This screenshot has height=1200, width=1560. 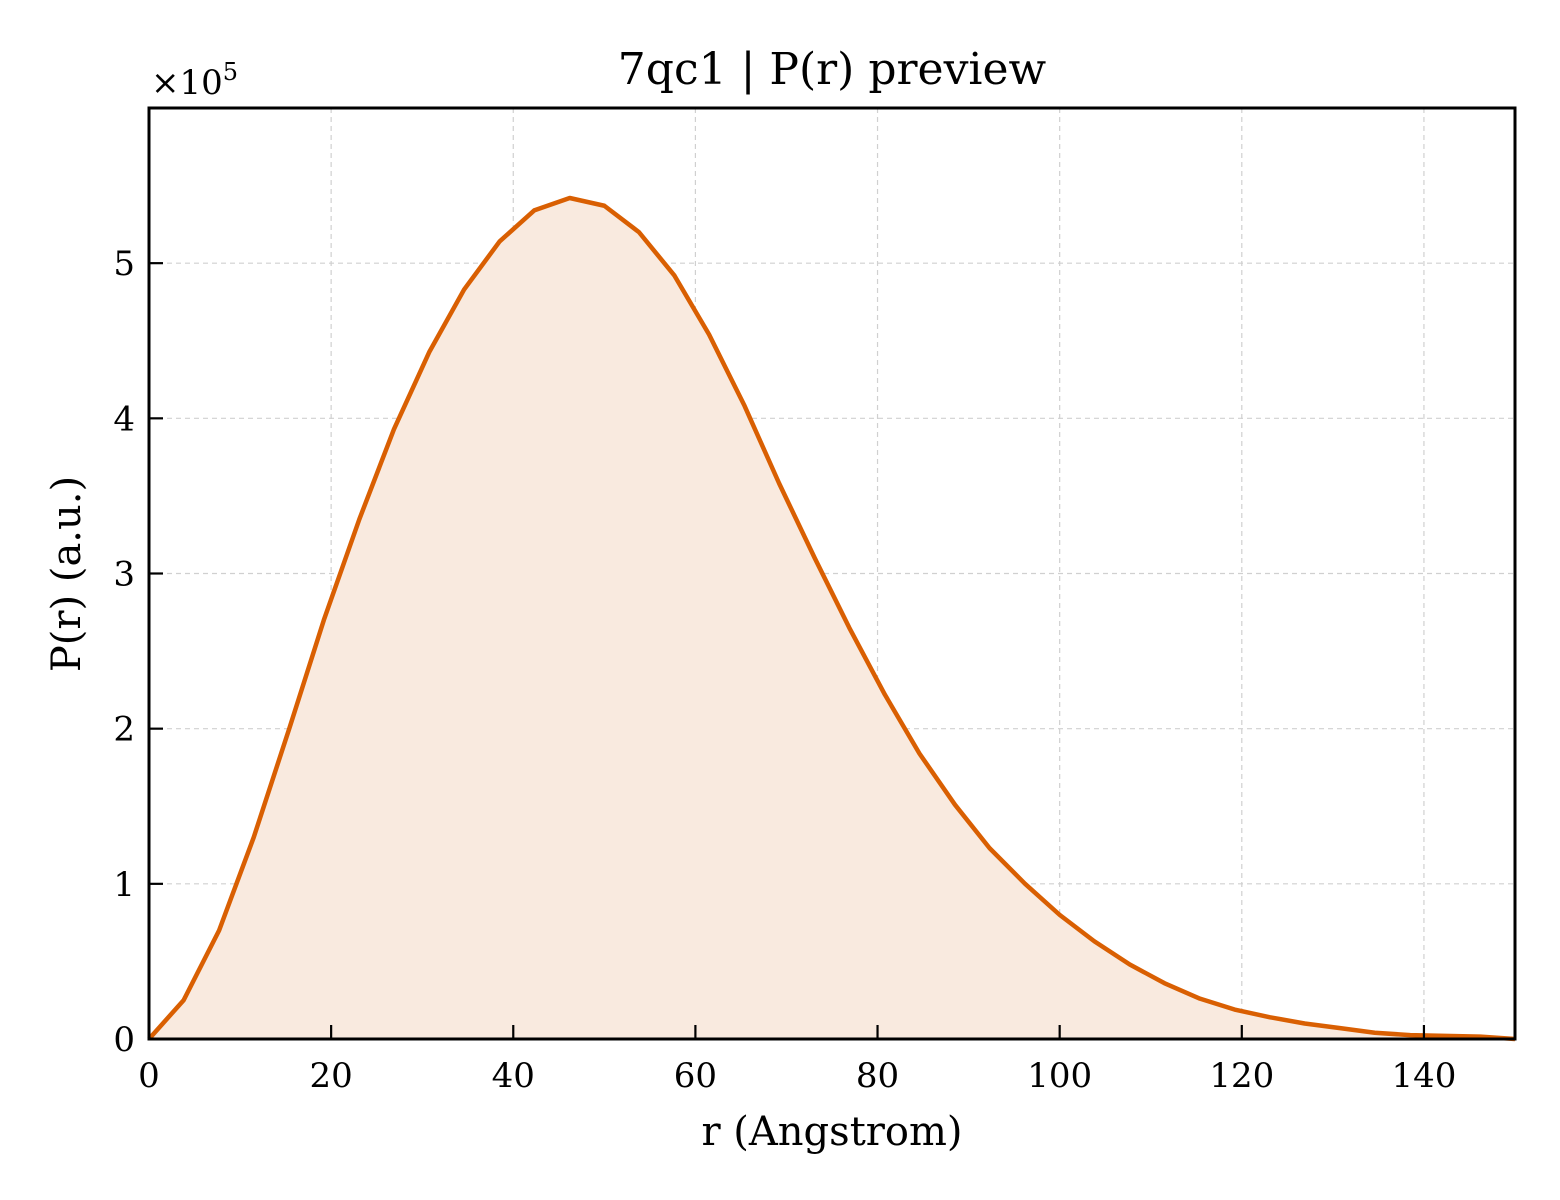 I want to click on y-ticks: 0 1 2 3 4 5, so click(x=138, y=652).